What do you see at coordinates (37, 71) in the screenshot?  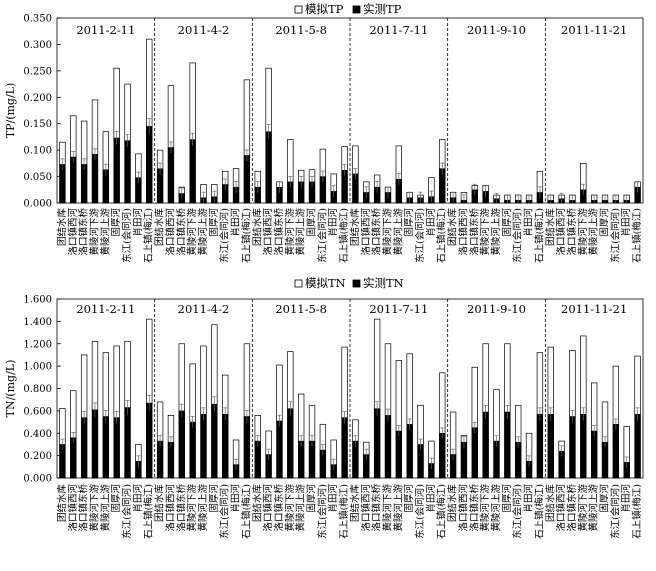 I see `y-tick-label: 0.250` at bounding box center [37, 71].